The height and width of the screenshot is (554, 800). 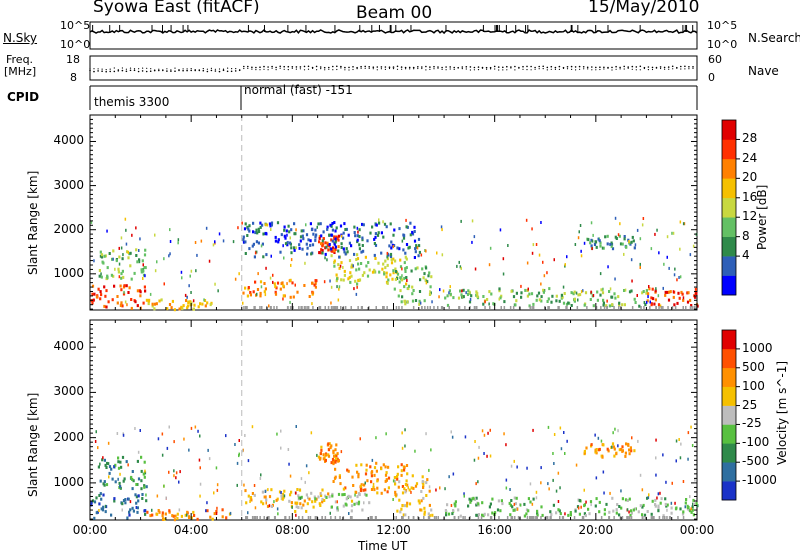 What do you see at coordinates (33, 222) in the screenshot?
I see `power-ylabel: Slant Range [km]` at bounding box center [33, 222].